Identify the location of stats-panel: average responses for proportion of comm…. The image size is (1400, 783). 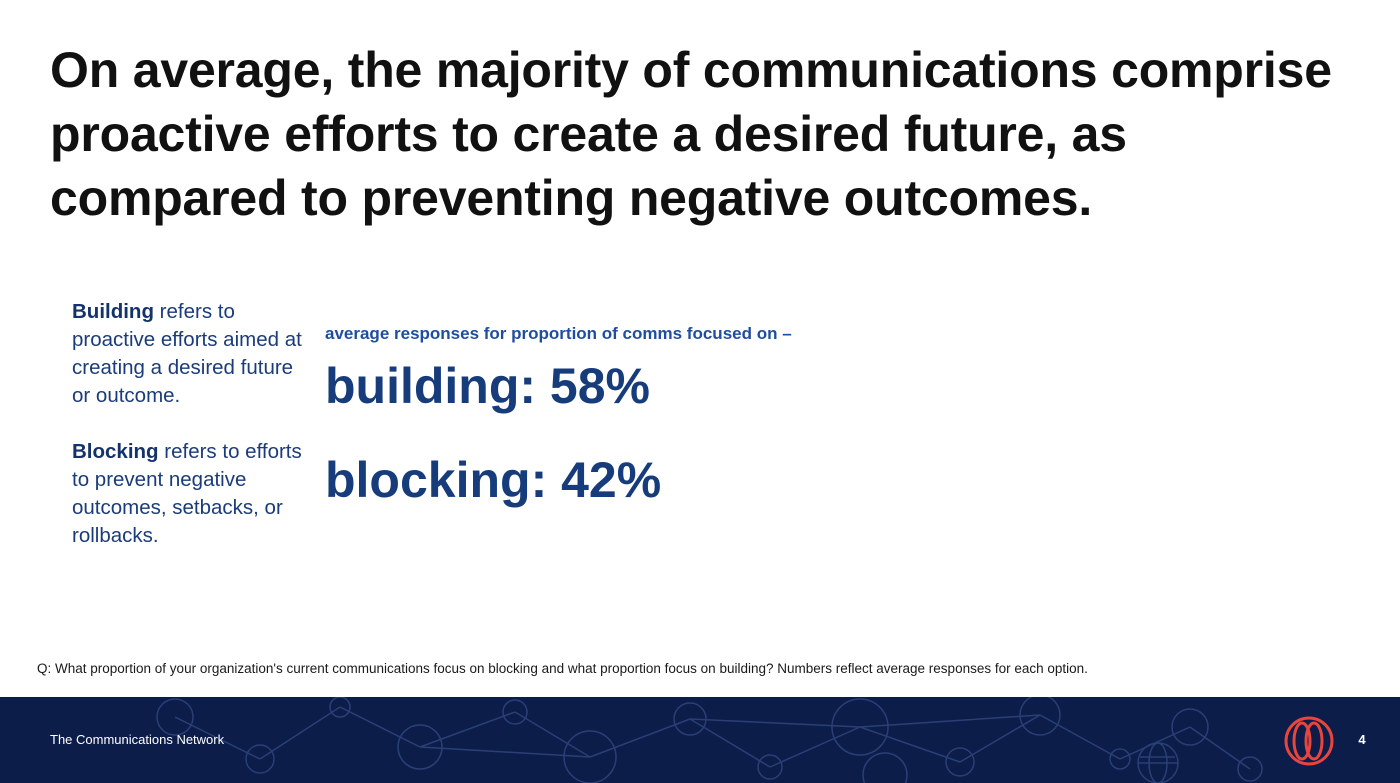
(675, 415).